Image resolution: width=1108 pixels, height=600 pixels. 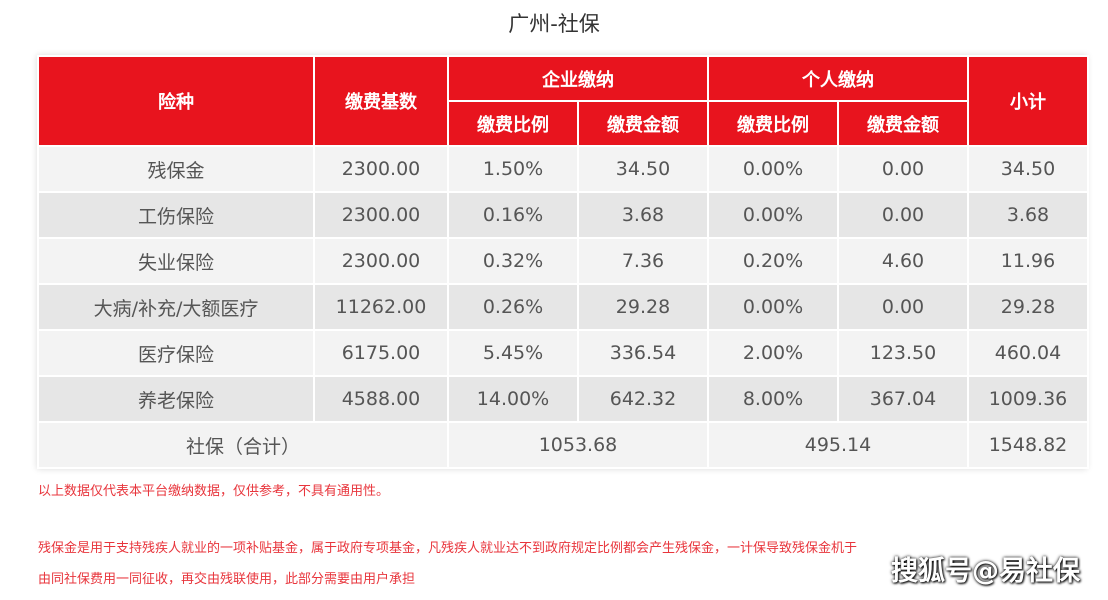 What do you see at coordinates (643, 169) in the screenshot?
I see `cell-c-amt: 34.50` at bounding box center [643, 169].